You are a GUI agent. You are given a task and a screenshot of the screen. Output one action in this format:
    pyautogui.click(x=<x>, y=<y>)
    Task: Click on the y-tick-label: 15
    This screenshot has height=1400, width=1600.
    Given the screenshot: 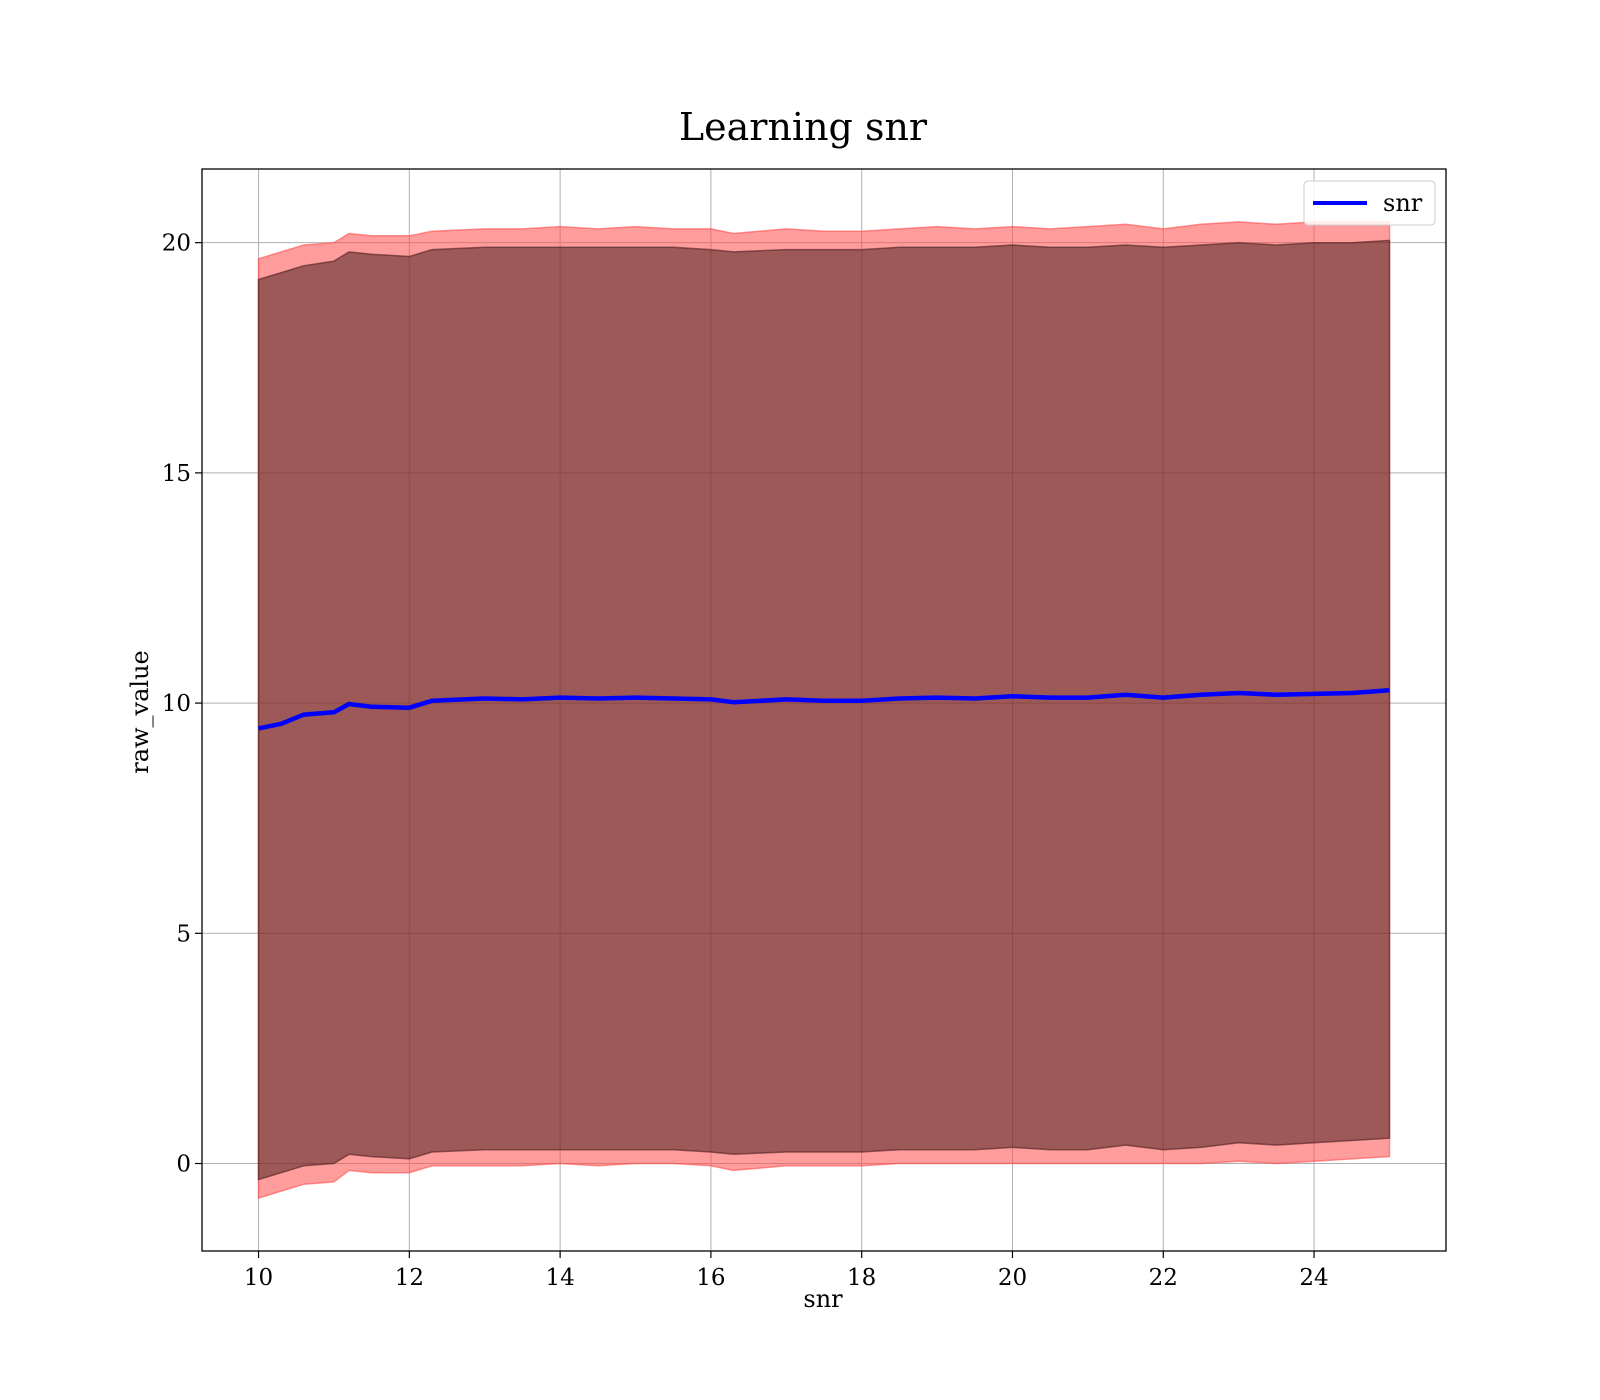 What is the action you would take?
    pyautogui.click(x=176, y=474)
    